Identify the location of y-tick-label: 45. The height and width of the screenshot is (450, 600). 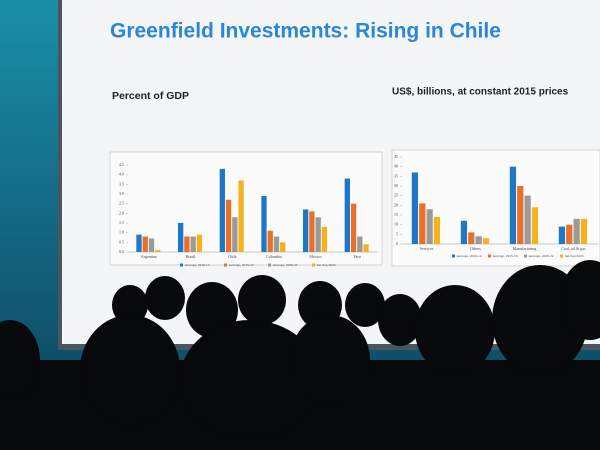
(396, 156).